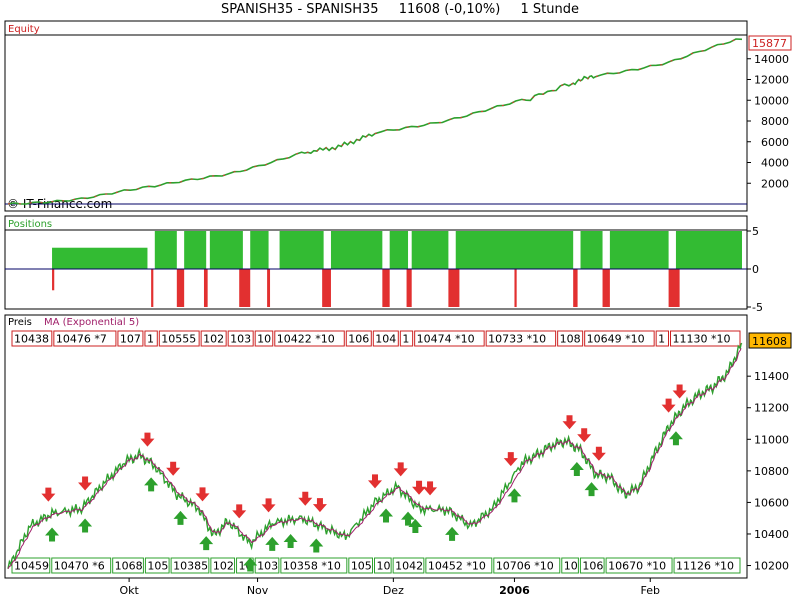 The width and height of the screenshot is (800, 600). I want to click on price-label: Preis, so click(20, 322).